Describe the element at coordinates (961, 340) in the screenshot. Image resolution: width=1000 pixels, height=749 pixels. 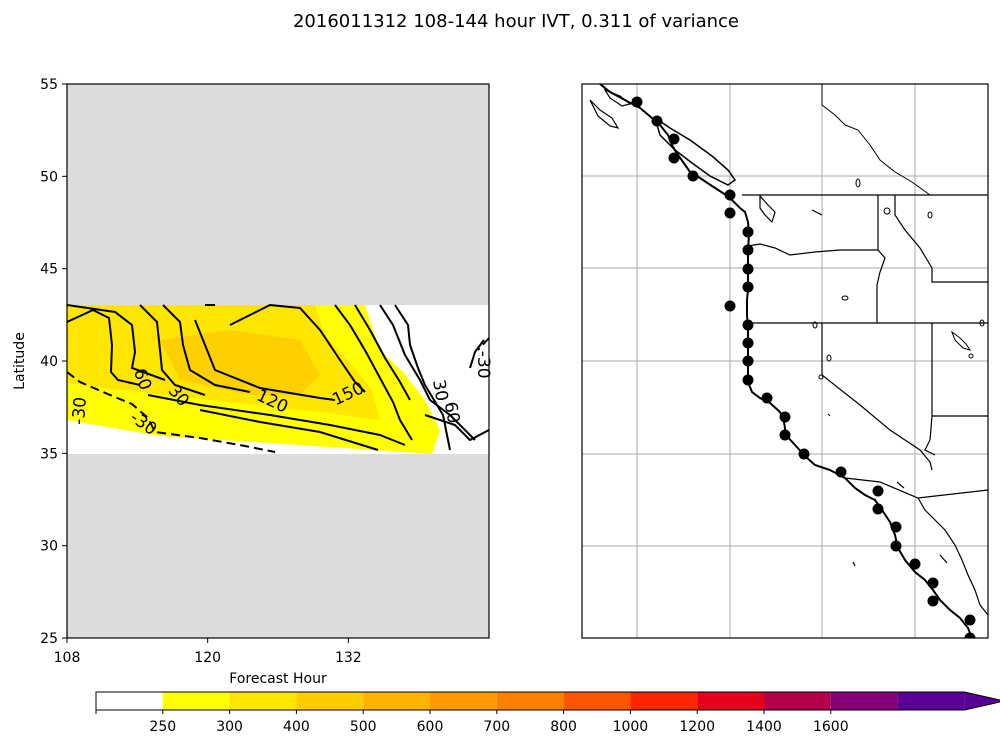
I see `great-salt-lake` at that location.